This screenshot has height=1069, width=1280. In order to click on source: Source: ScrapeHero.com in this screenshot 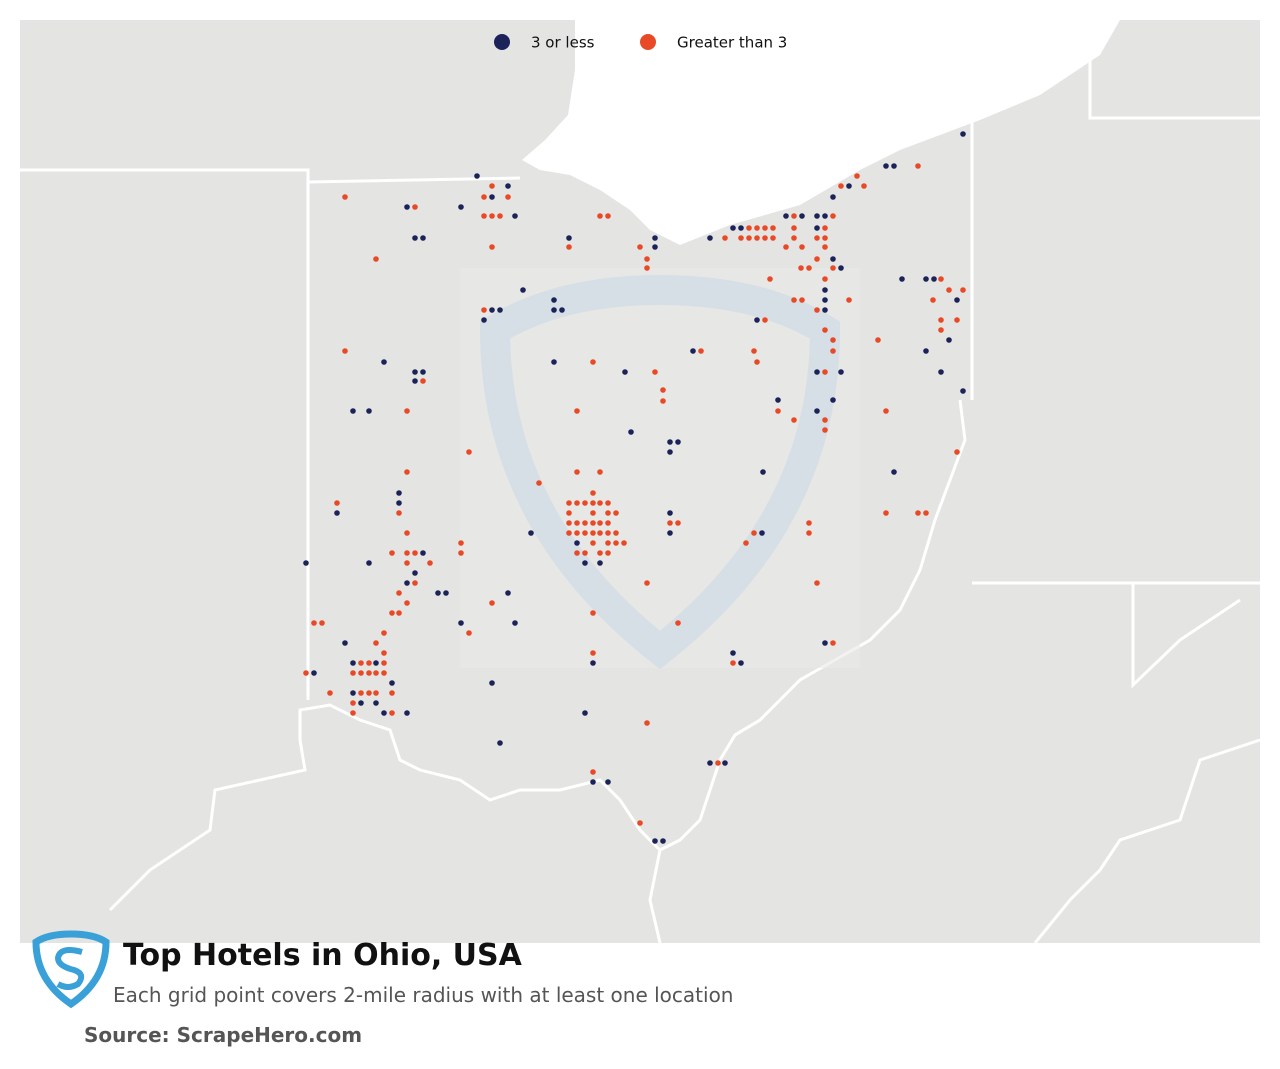, I will do `click(223, 1035)`.